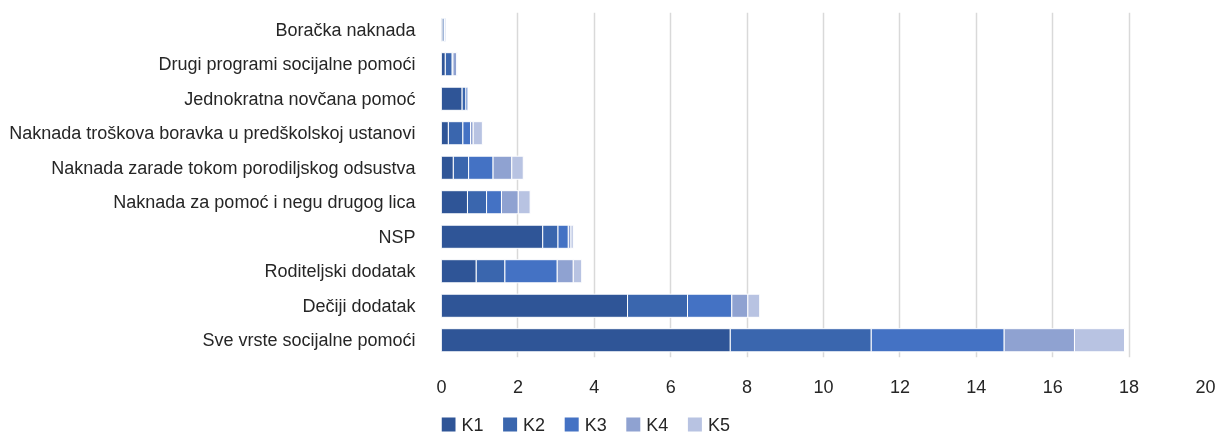  What do you see at coordinates (287, 64) in the screenshot?
I see `y-tick-label: Drugi programi socijalne pomoći` at bounding box center [287, 64].